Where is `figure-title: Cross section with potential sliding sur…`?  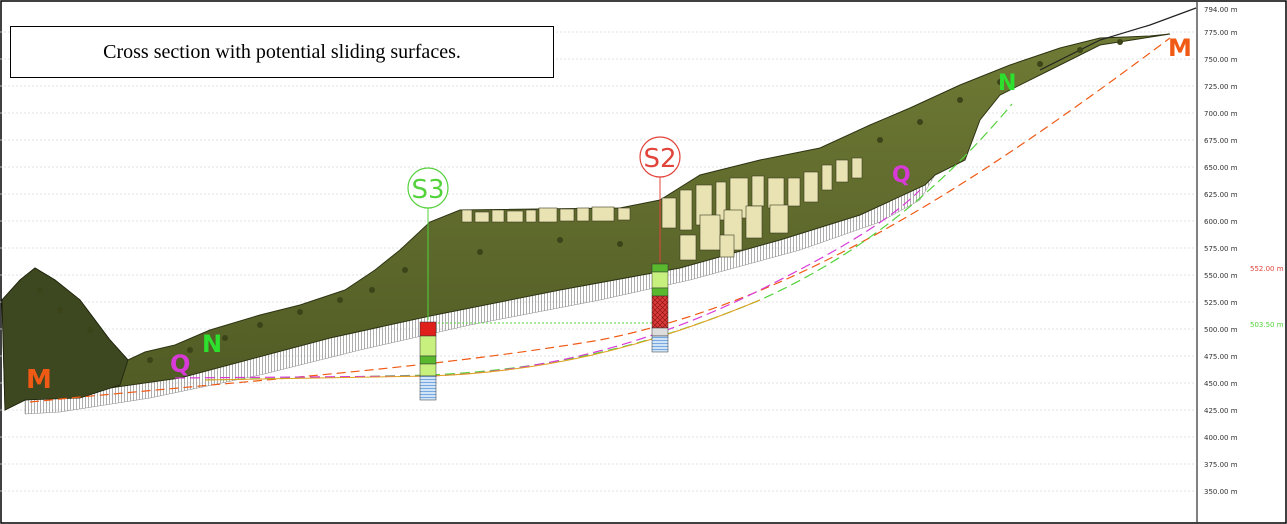
figure-title: Cross section with potential sliding sur… is located at coordinates (282, 51).